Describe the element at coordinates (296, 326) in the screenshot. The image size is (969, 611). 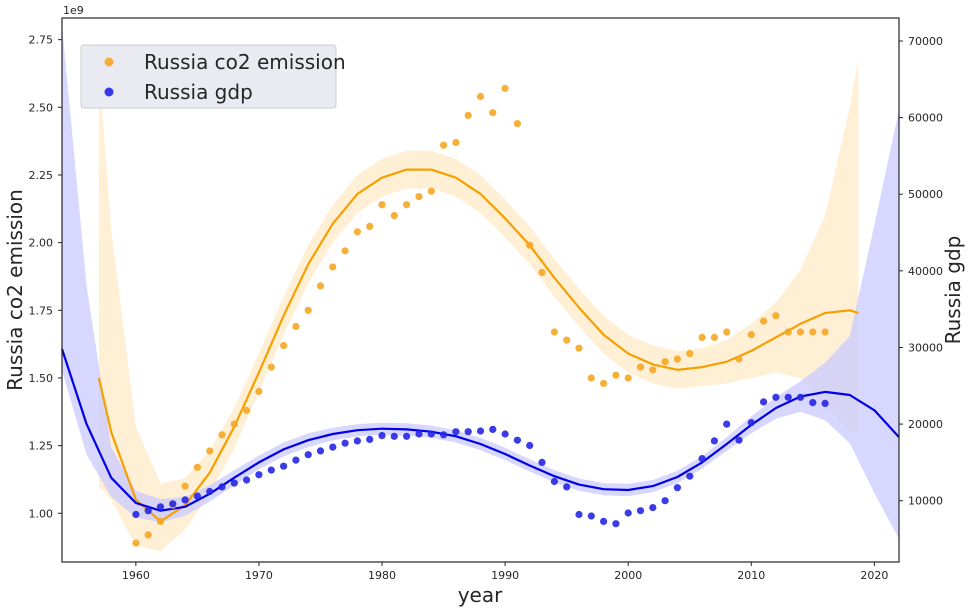
I see `point-co2-1973` at that location.